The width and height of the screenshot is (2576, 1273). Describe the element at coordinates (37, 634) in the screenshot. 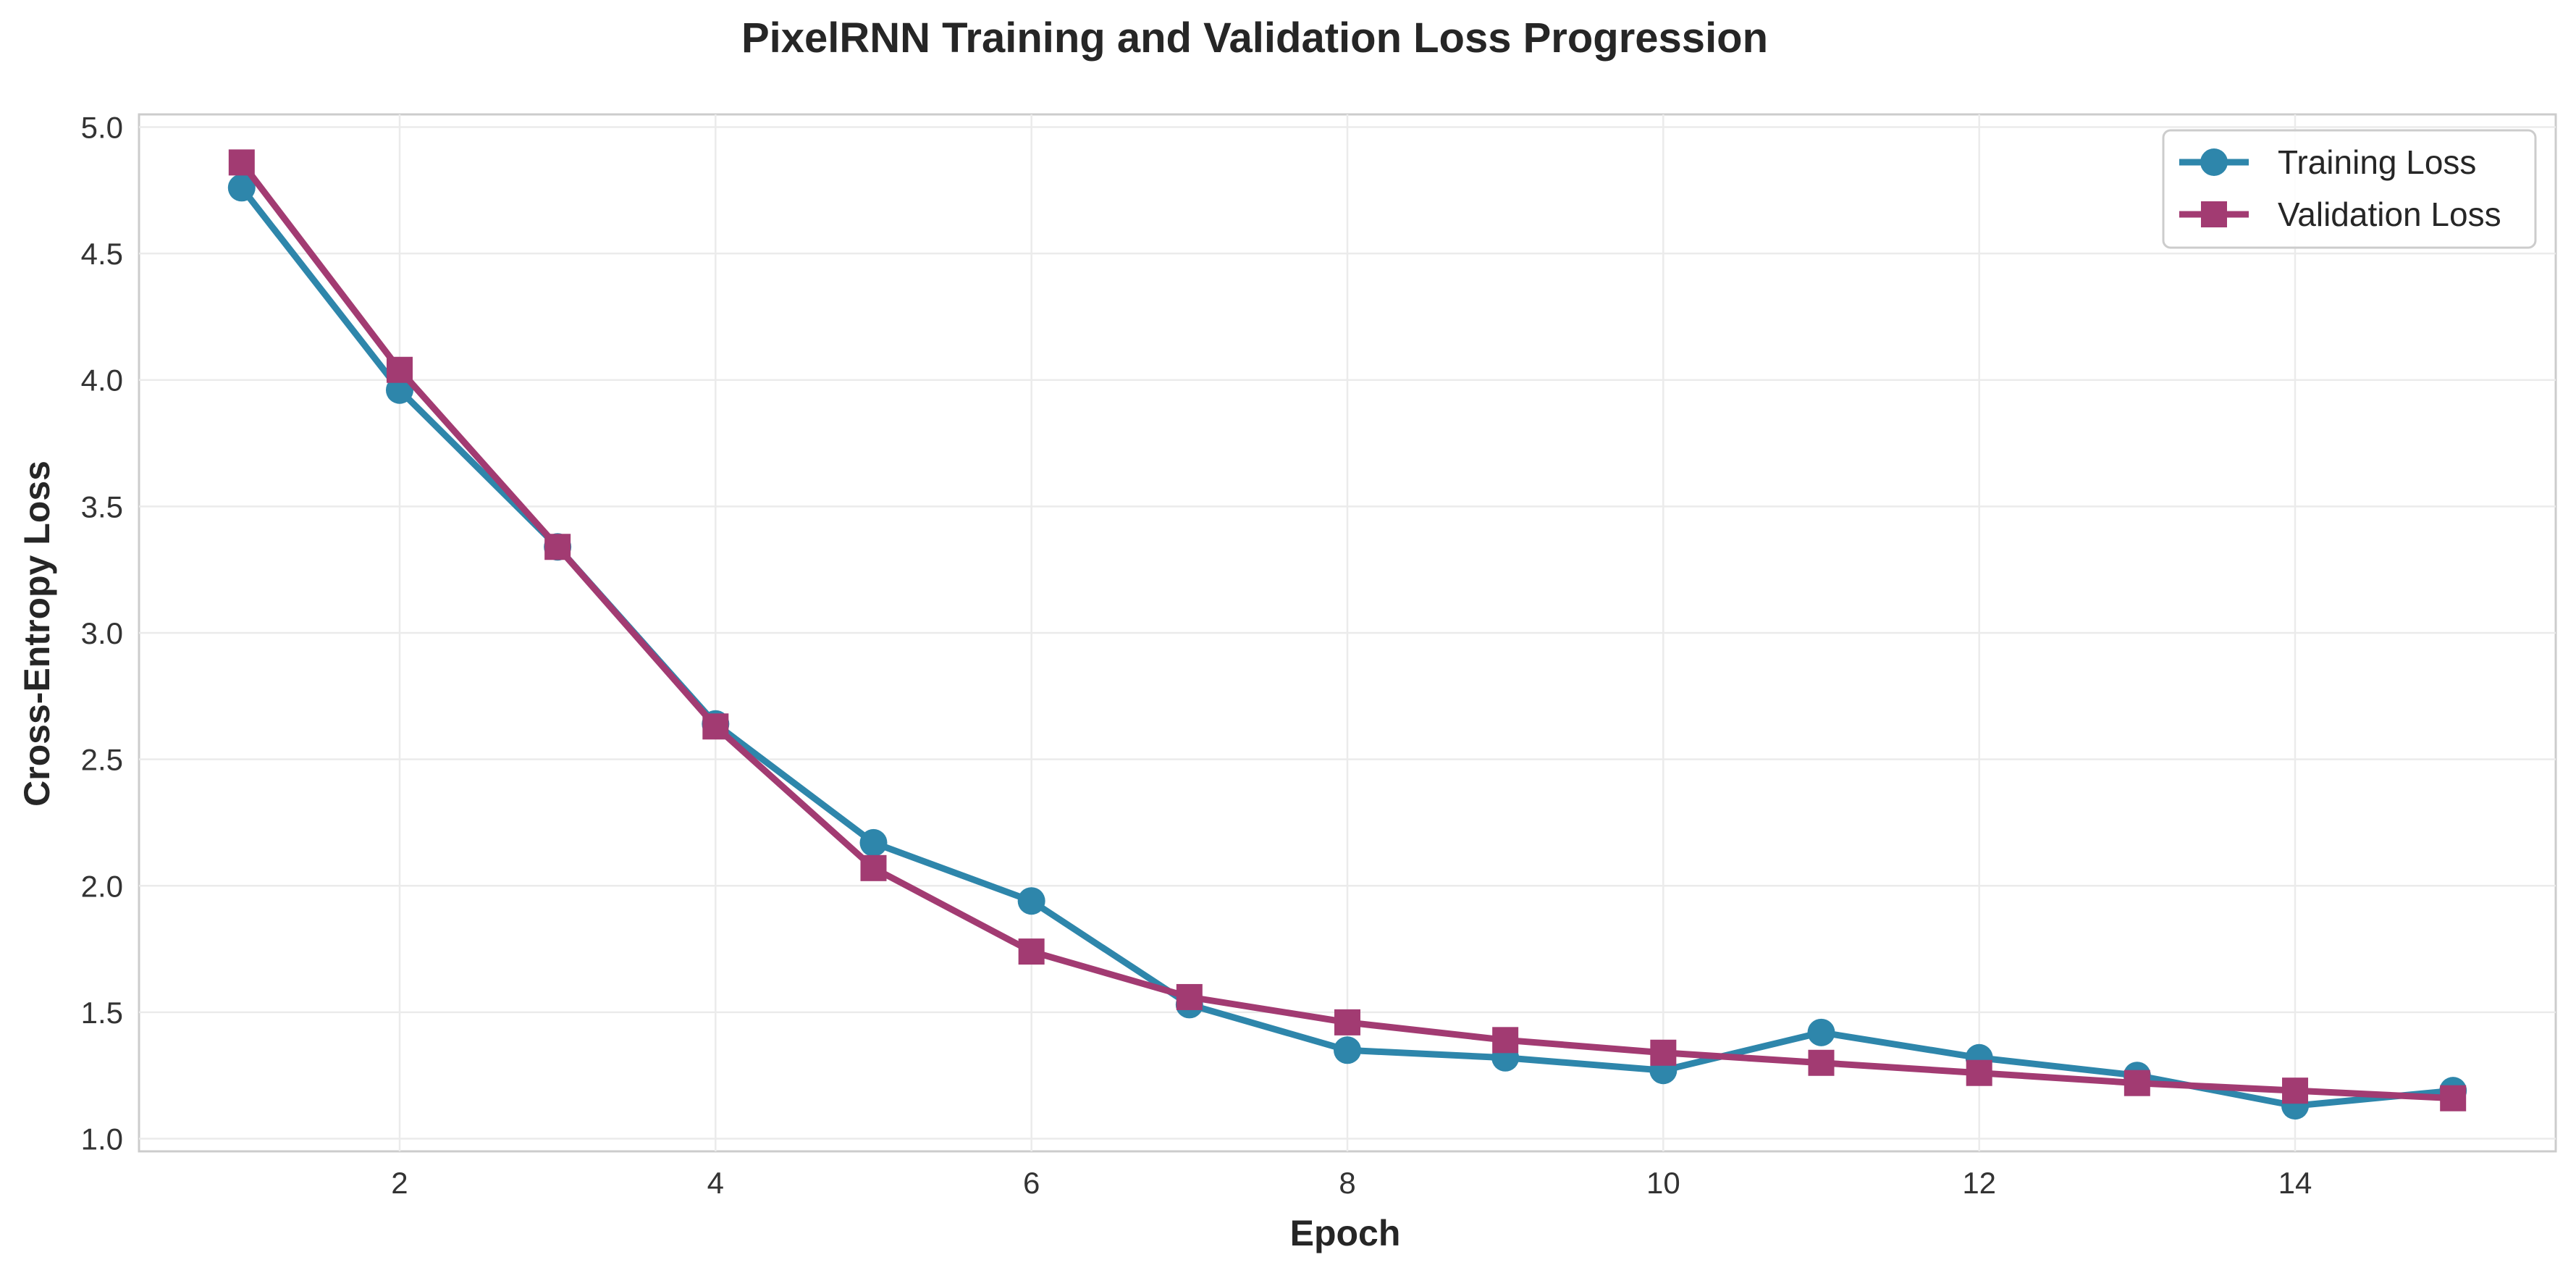

I see `y-axis-label: Cross-Entropy Loss` at that location.